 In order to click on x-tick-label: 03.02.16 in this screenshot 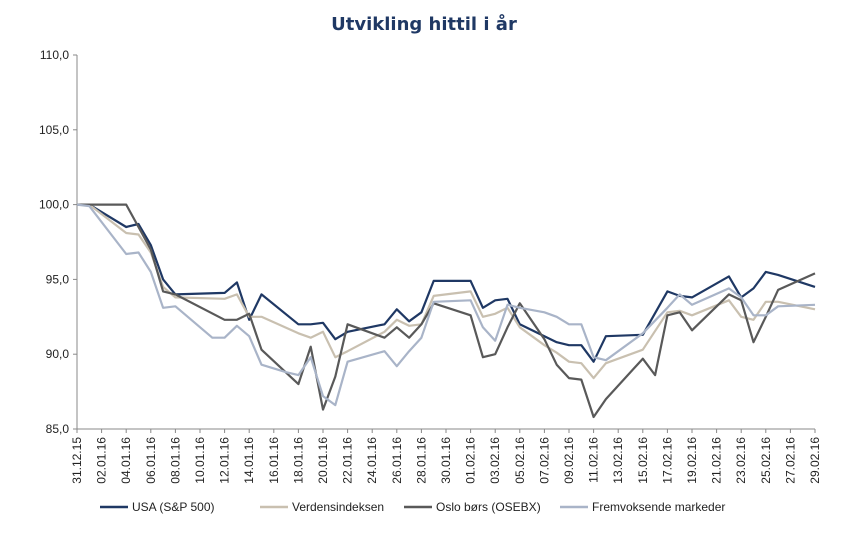, I will do `click(495, 460)`.